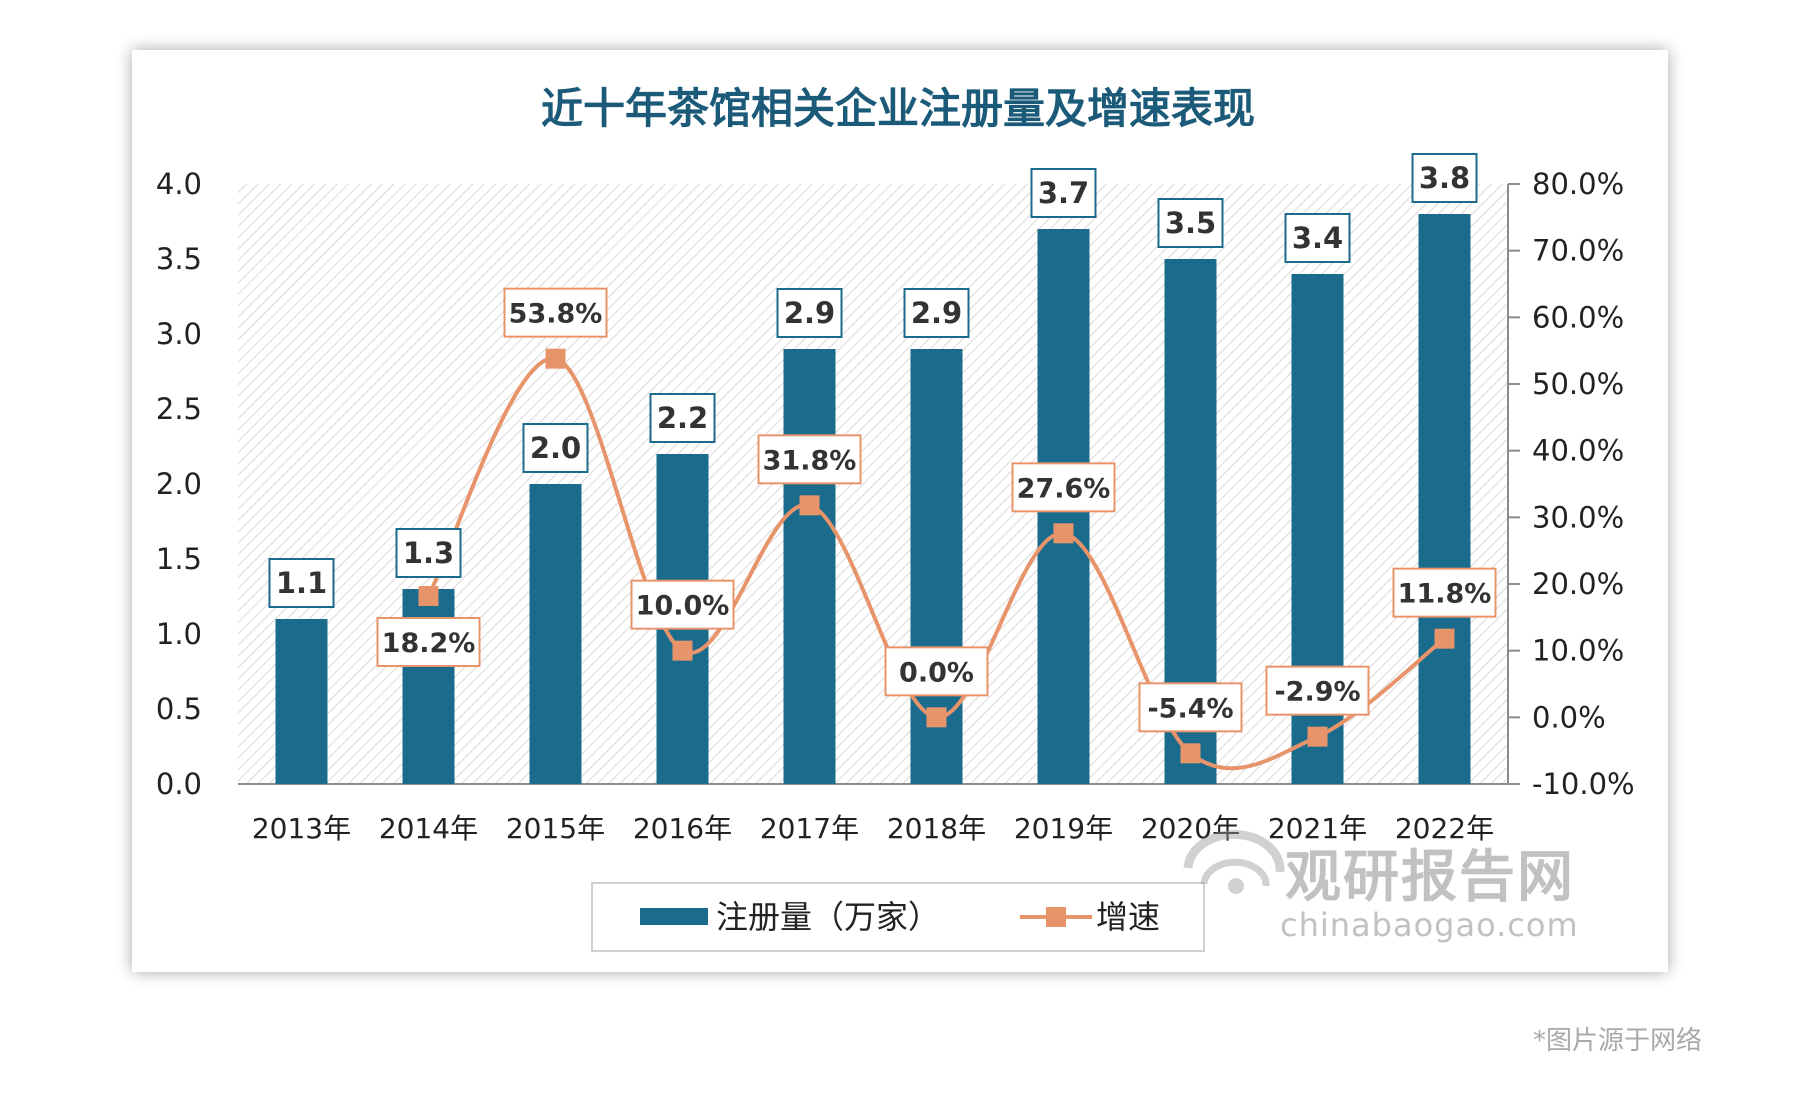 Image resolution: width=1794 pixels, height=1103 pixels. I want to click on growth-data-label: 27.6%, so click(1064, 488).